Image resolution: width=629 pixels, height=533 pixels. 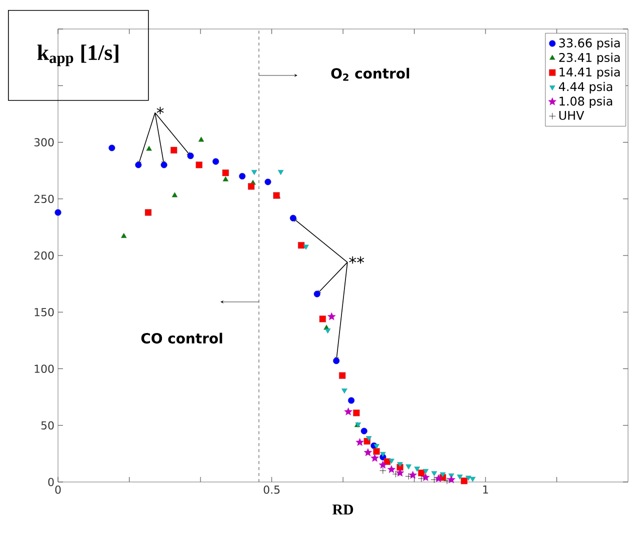 I want to click on y-tick-label: 0, so click(x=51, y=482).